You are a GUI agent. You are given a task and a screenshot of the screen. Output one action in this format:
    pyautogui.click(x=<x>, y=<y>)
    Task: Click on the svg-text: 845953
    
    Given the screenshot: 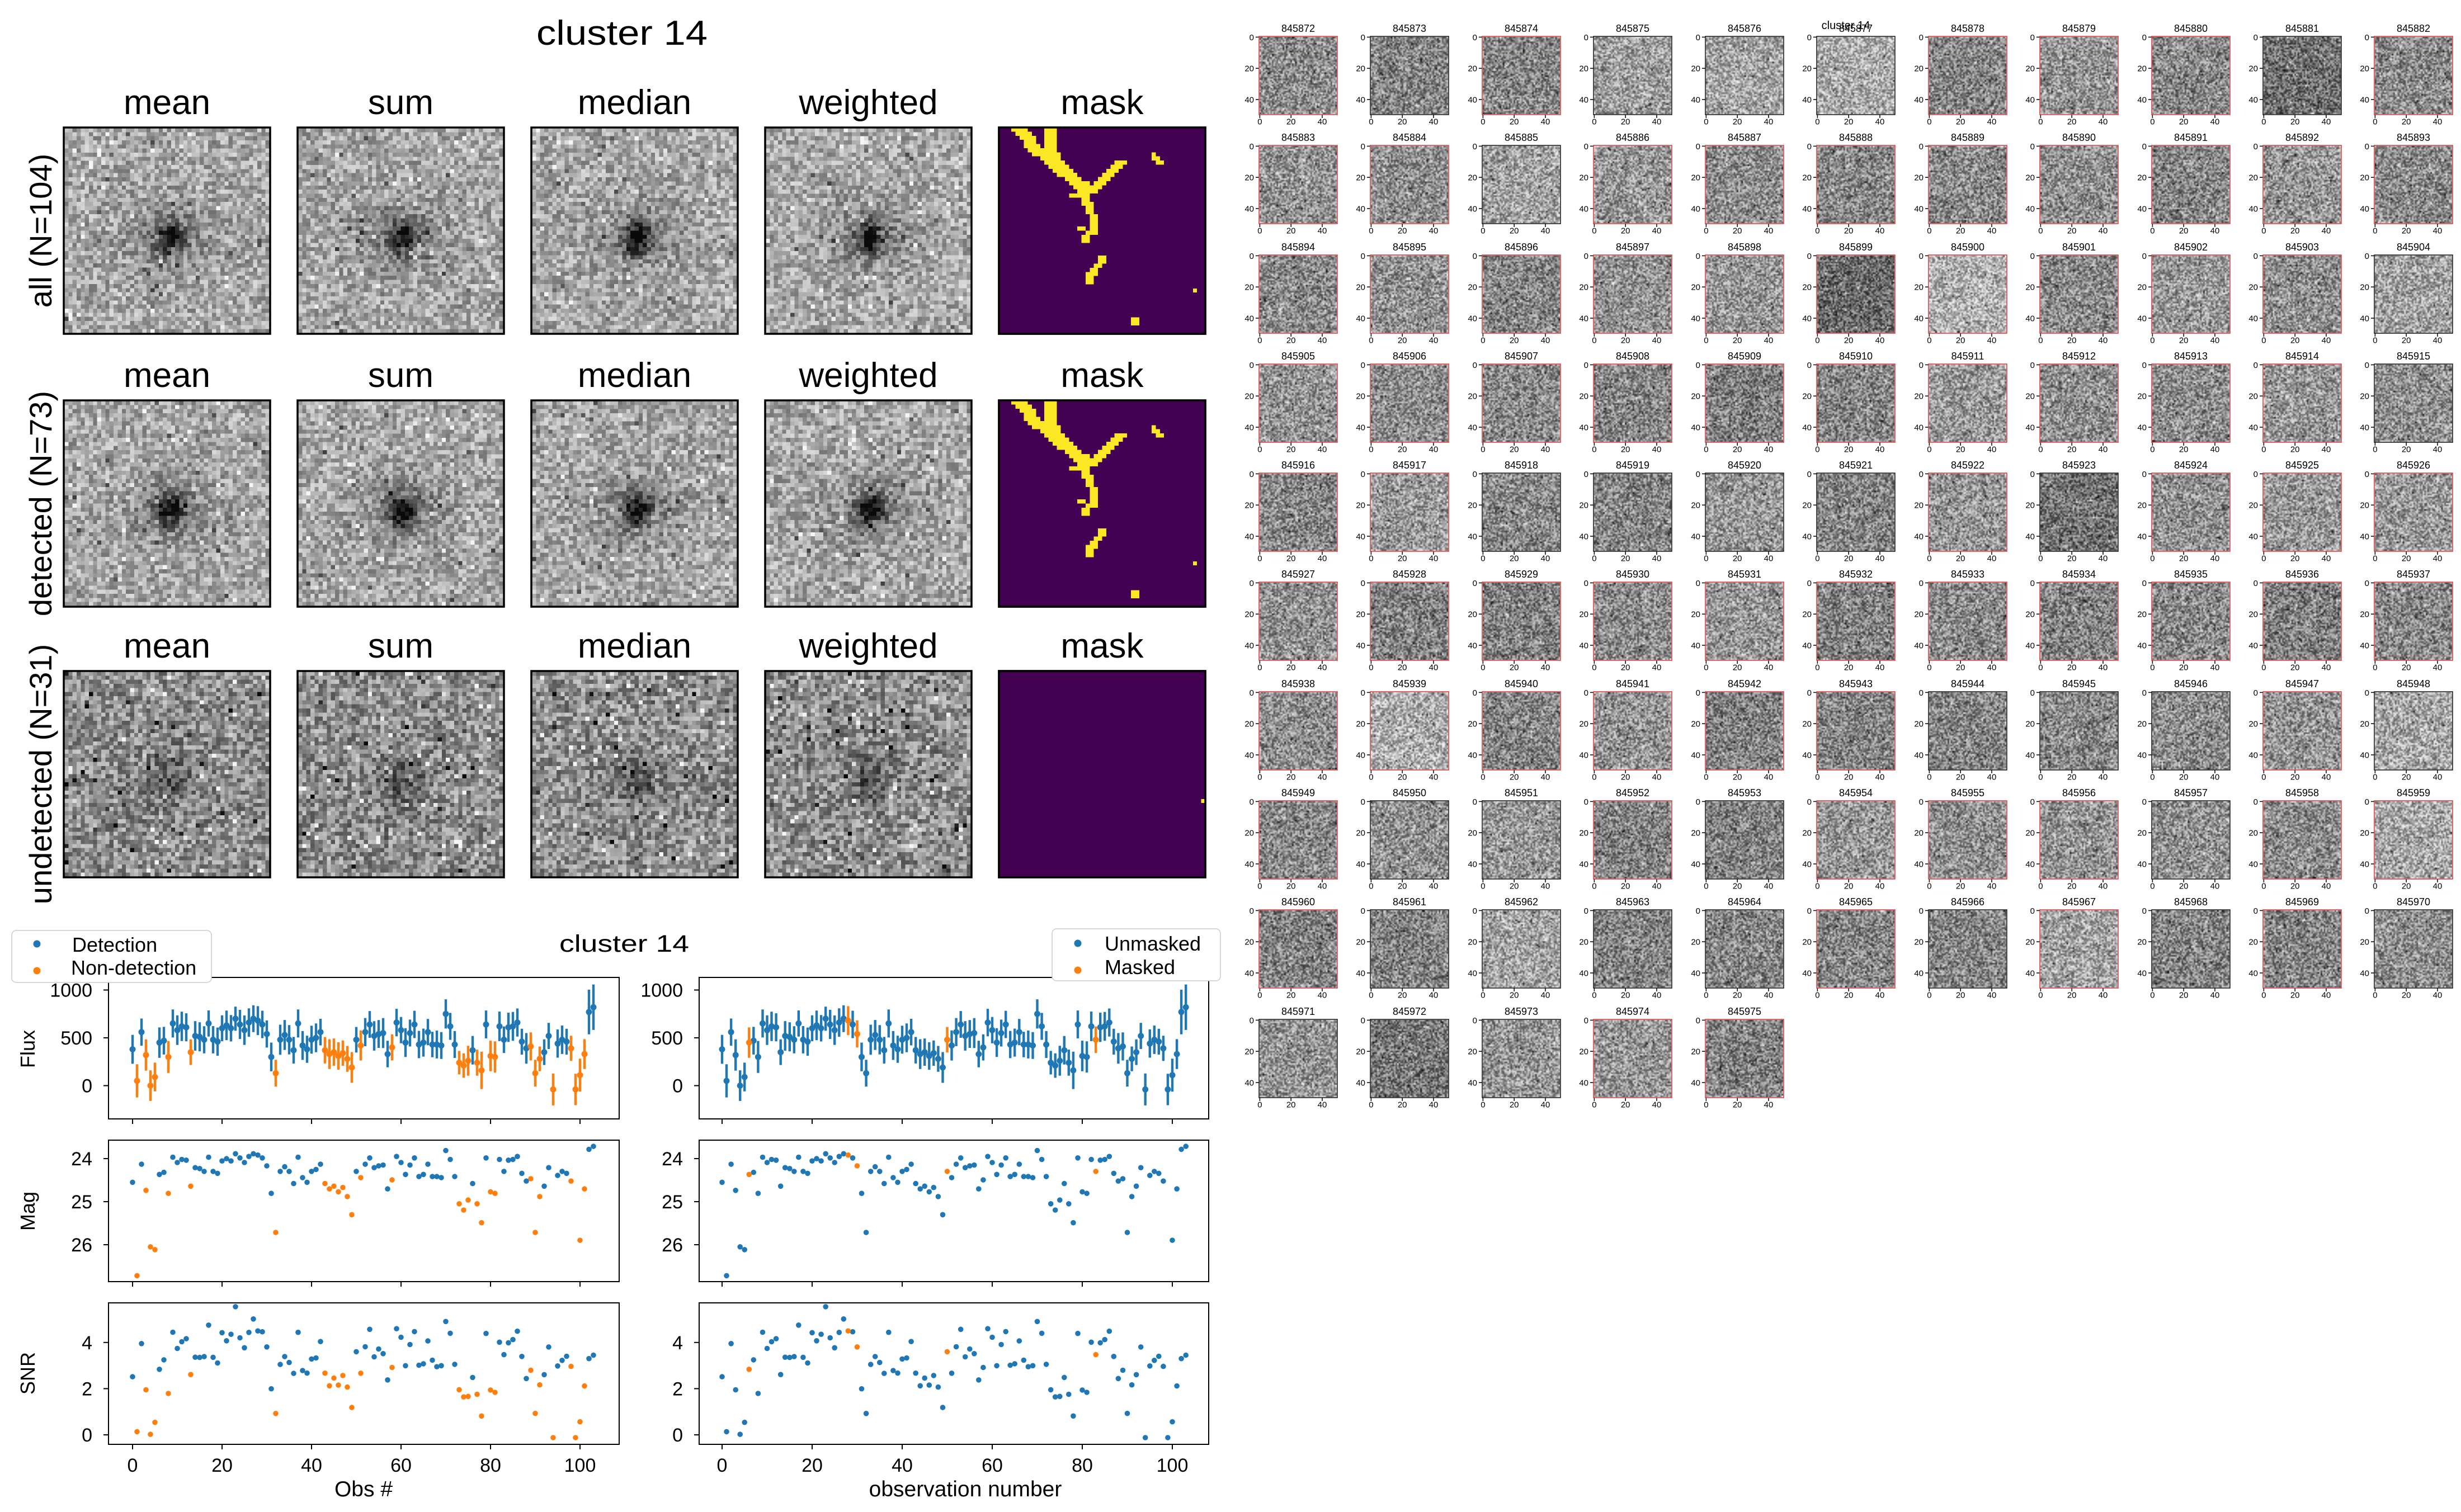 What is the action you would take?
    pyautogui.click(x=1744, y=792)
    